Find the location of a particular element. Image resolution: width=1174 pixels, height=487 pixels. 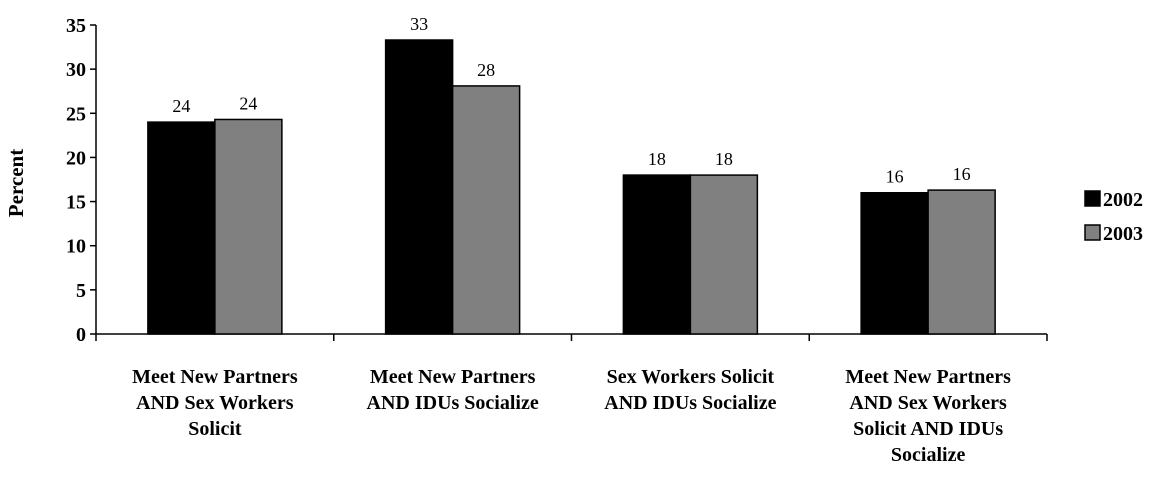

data-label-2003-3: 18 is located at coordinates (724, 159).